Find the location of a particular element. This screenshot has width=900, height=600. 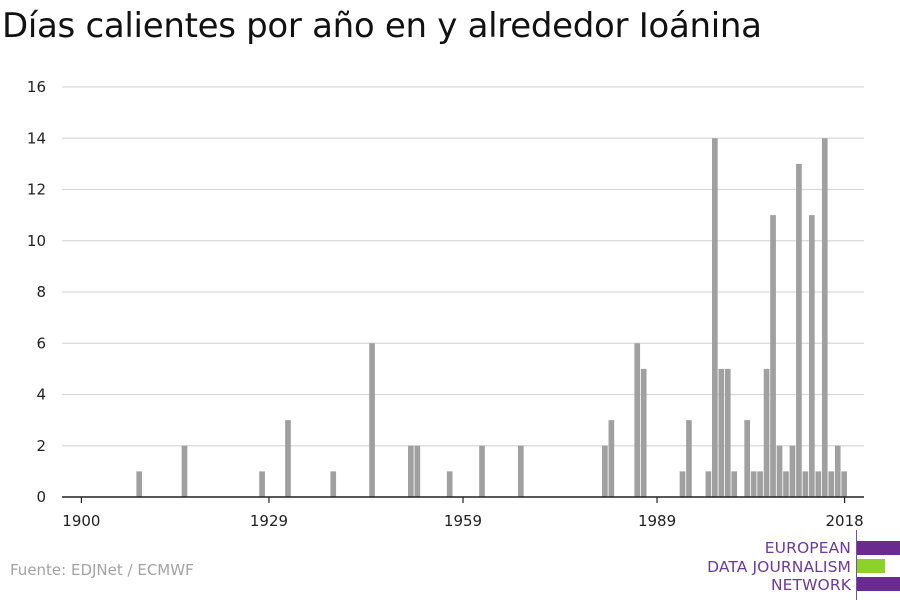

bar-2016 is located at coordinates (831, 484).